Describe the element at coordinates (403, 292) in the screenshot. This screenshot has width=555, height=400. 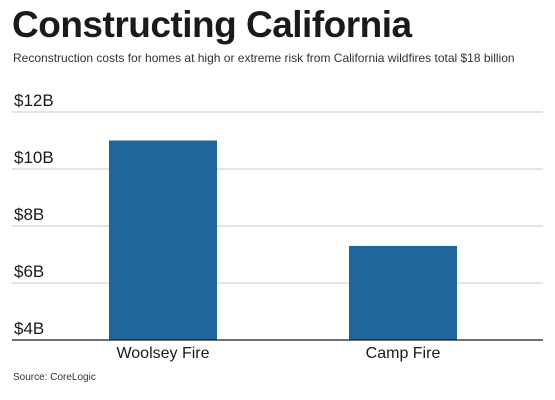
I see `bar-camp-fire` at that location.